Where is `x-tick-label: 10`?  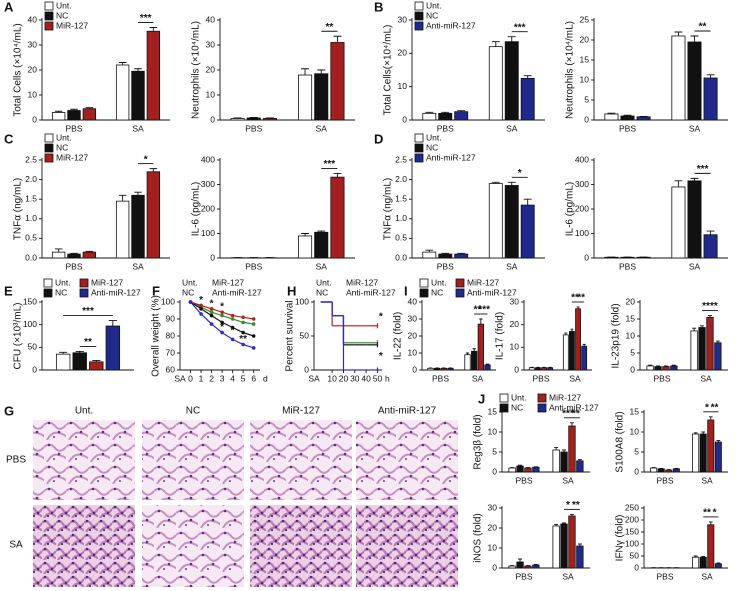 x-tick-label: 10 is located at coordinates (332, 378).